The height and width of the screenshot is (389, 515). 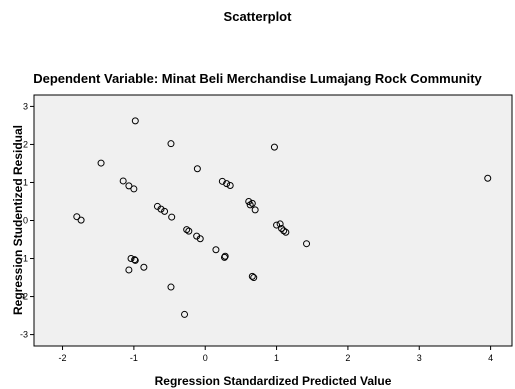 I want to click on y-tick-label: -2, so click(x=24, y=297).